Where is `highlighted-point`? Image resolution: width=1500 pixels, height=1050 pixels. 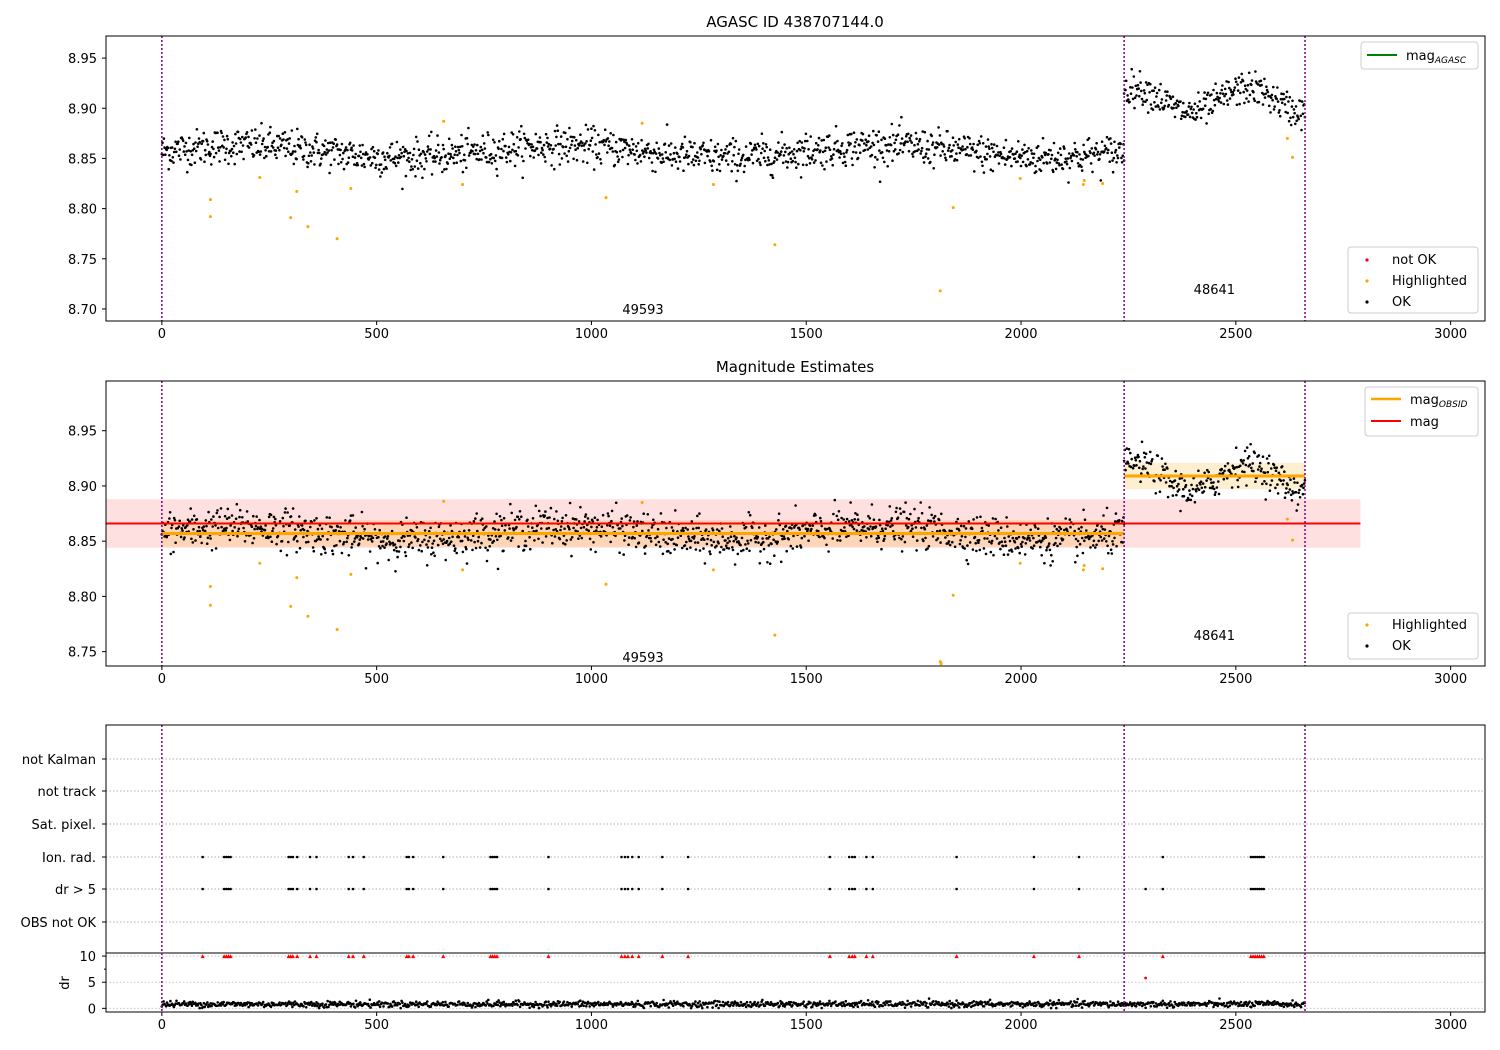 highlighted-point is located at coordinates (1293, 540).